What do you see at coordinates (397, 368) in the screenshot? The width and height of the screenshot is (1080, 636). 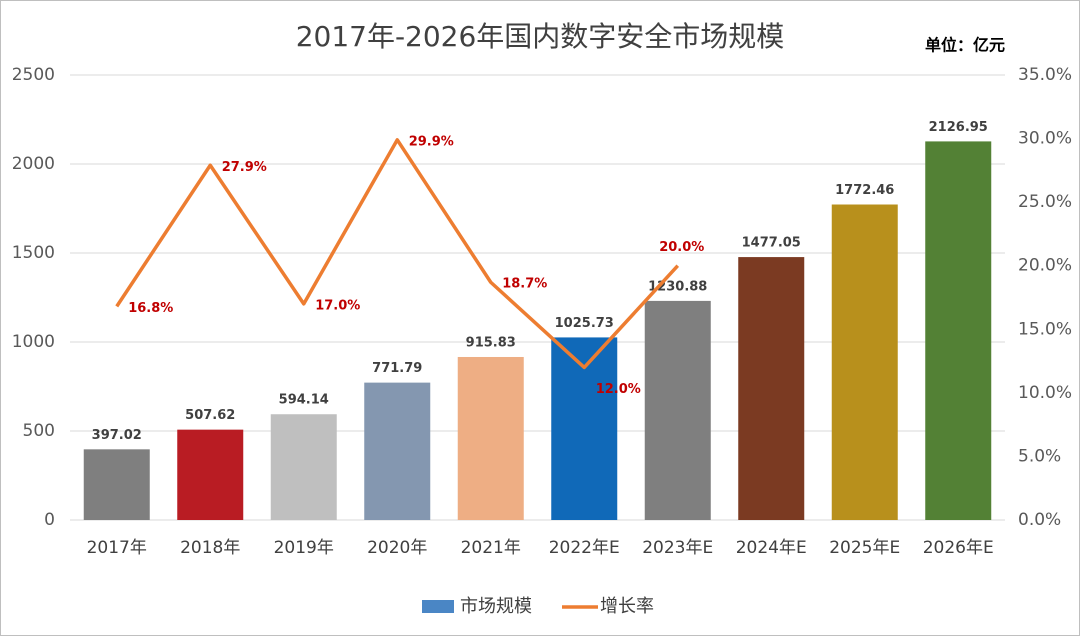 I see `bar-value-label: 771.79` at bounding box center [397, 368].